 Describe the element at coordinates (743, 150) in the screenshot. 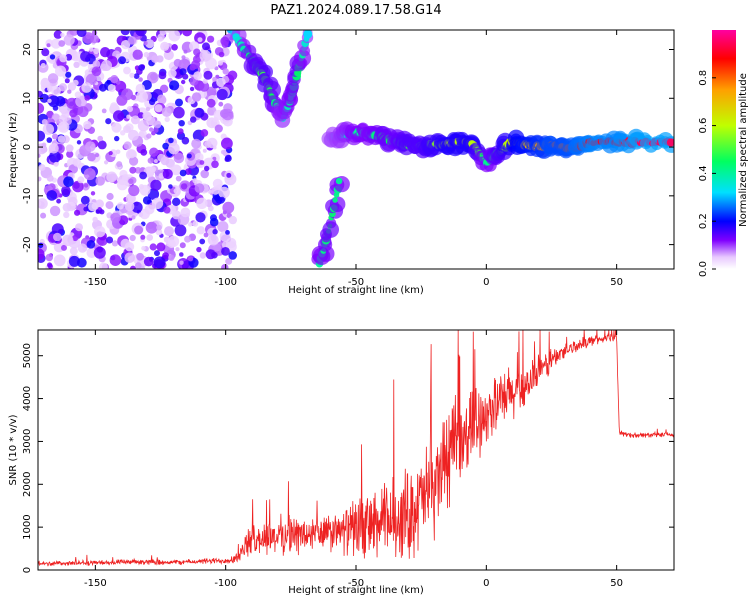

I see `colorbar-label: Normalized spectral amplitude` at that location.